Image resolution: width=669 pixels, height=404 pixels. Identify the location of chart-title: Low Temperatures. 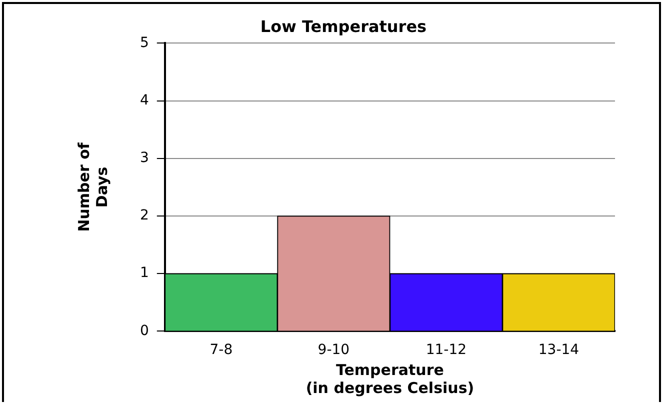
(343, 26).